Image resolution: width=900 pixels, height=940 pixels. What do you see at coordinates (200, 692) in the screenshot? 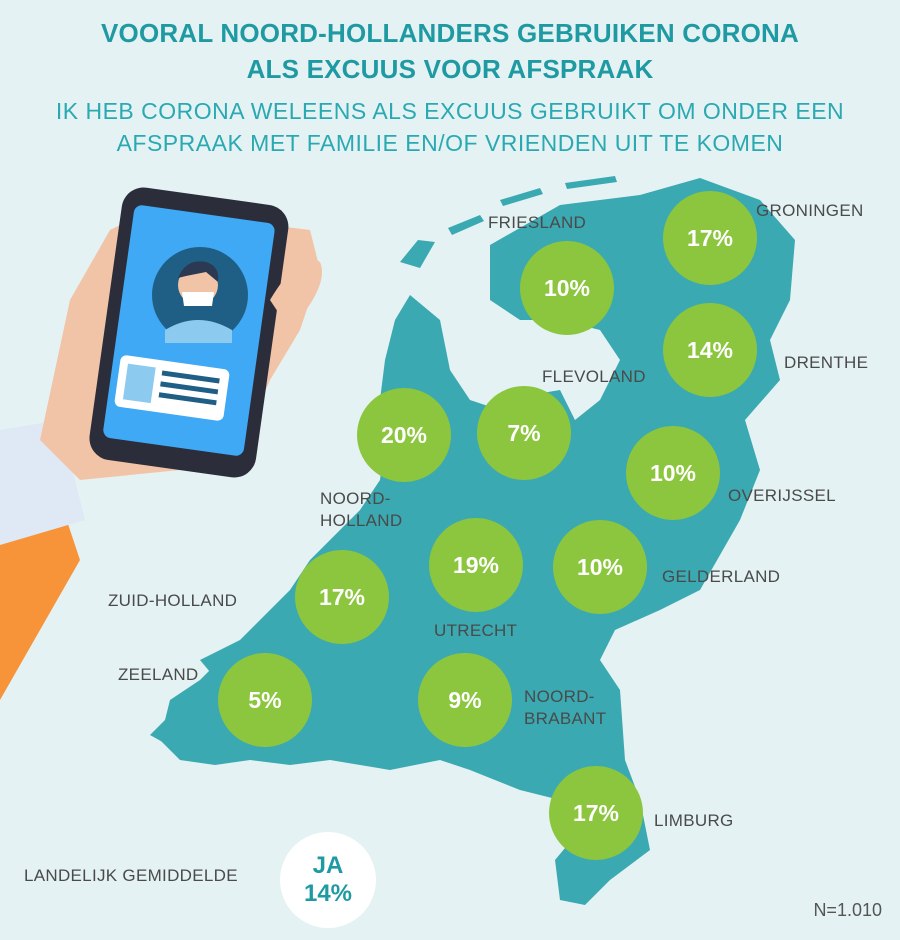
I see `zeeland-islands` at bounding box center [200, 692].